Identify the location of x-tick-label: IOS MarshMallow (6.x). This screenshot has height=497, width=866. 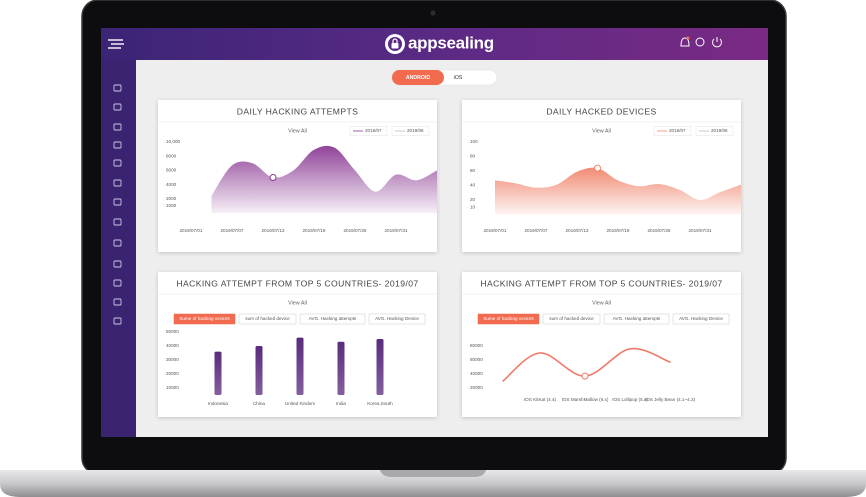
(585, 399).